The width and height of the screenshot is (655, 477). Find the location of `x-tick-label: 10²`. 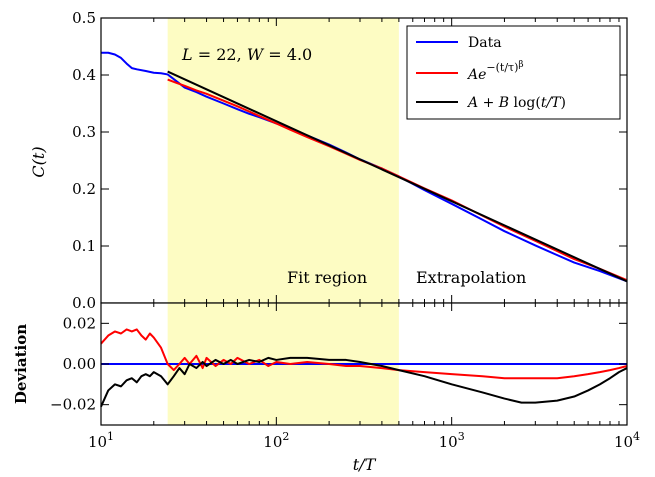

x-tick-label: 10² is located at coordinates (276, 440).